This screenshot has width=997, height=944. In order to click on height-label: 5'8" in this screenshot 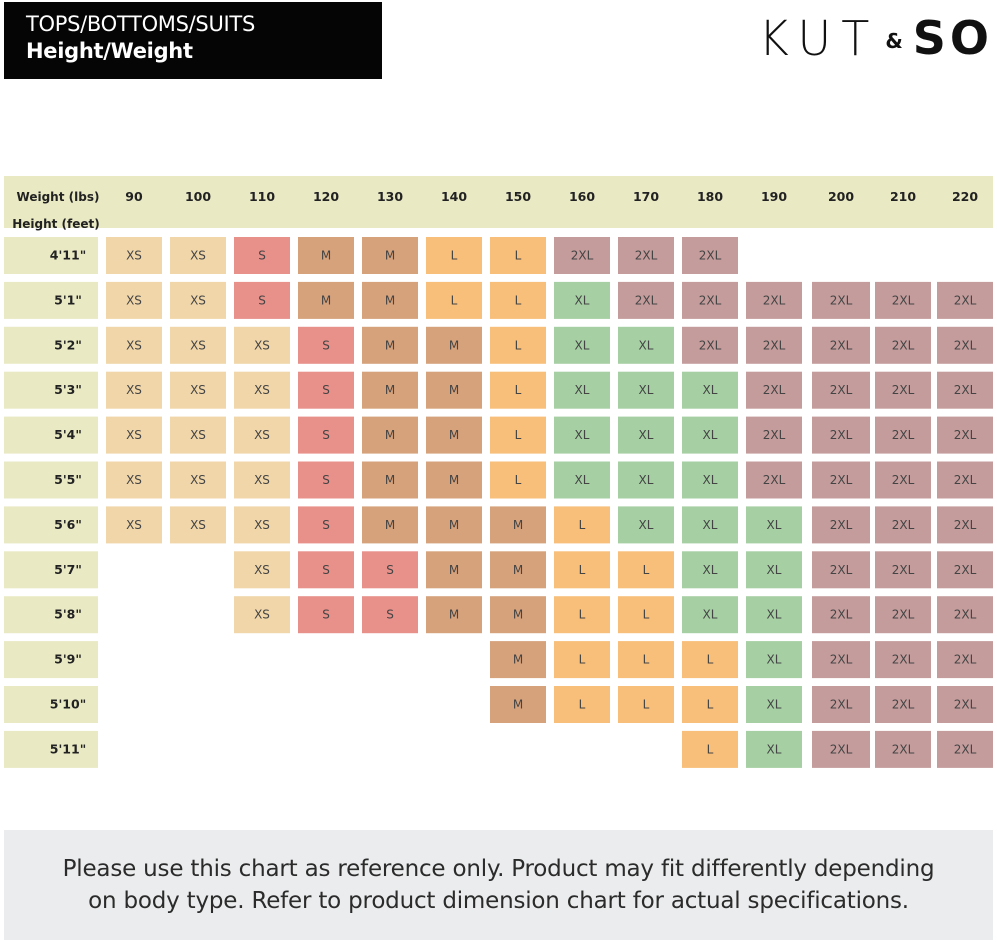, I will do `click(68, 614)`.